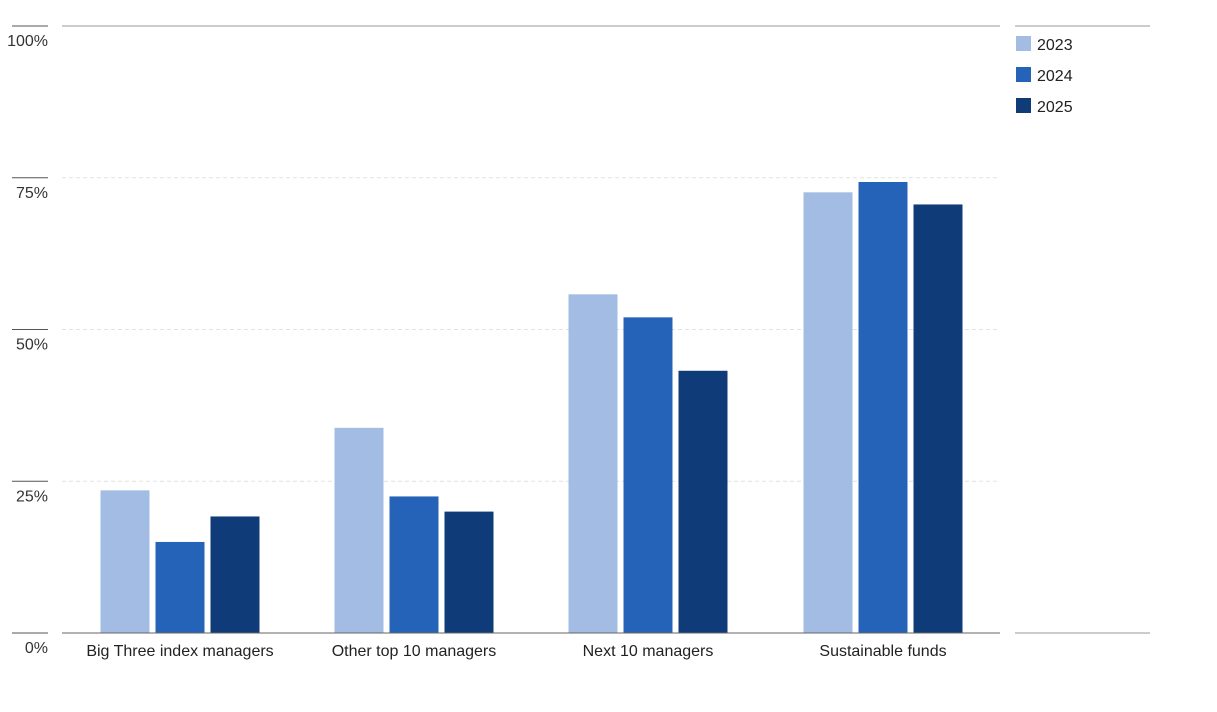 This screenshot has width=1217, height=712. I want to click on y-tick-label: 50%, so click(32, 345).